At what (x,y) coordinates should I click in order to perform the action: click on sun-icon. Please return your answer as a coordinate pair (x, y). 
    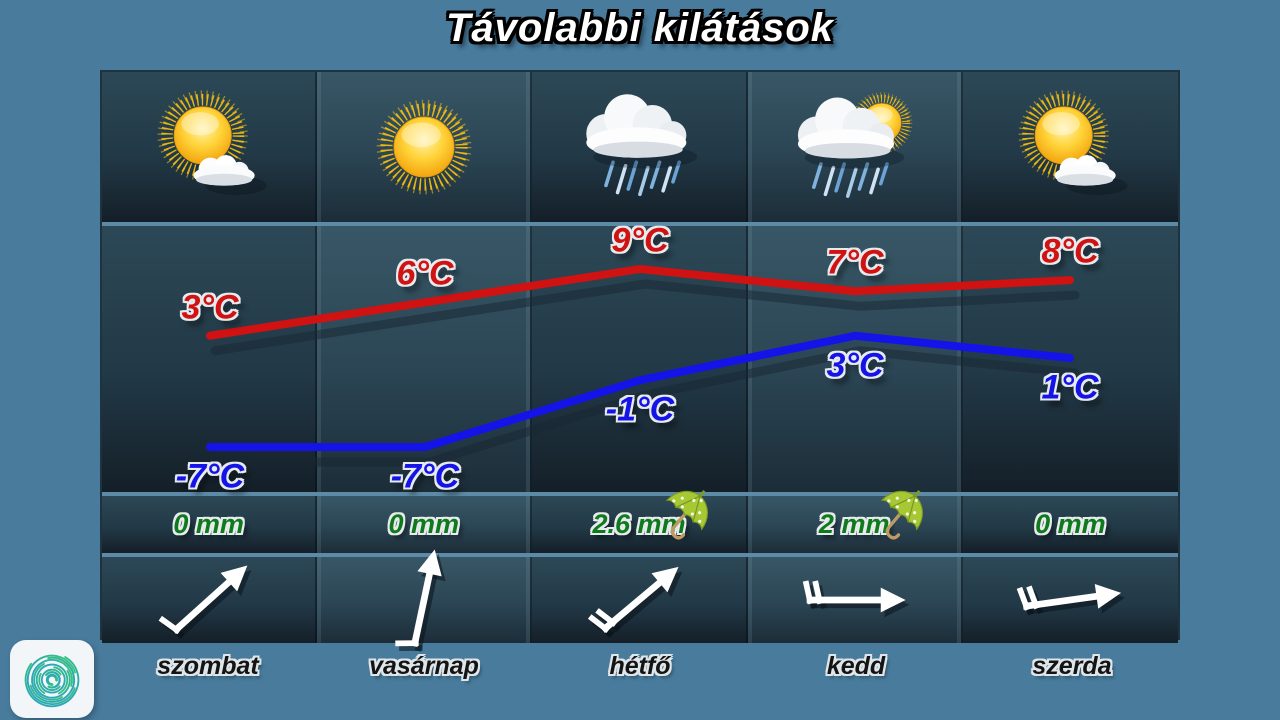
    Looking at the image, I should click on (424, 147).